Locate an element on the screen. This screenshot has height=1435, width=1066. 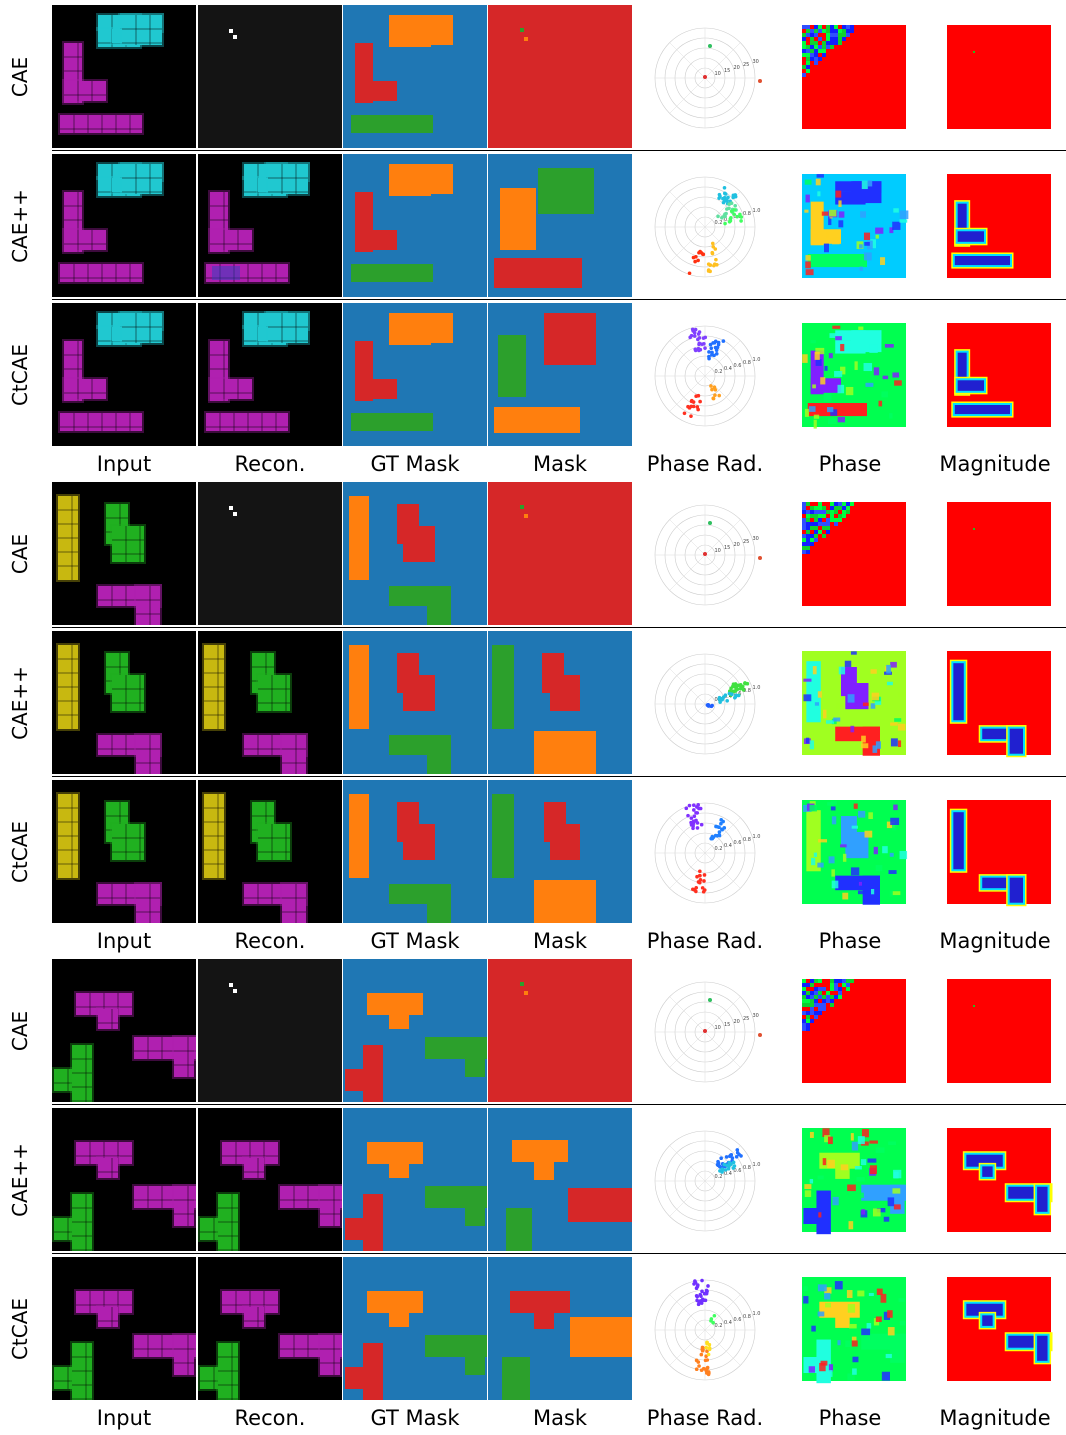
panel-gt-mask-cae-g3 is located at coordinates (415, 1030).